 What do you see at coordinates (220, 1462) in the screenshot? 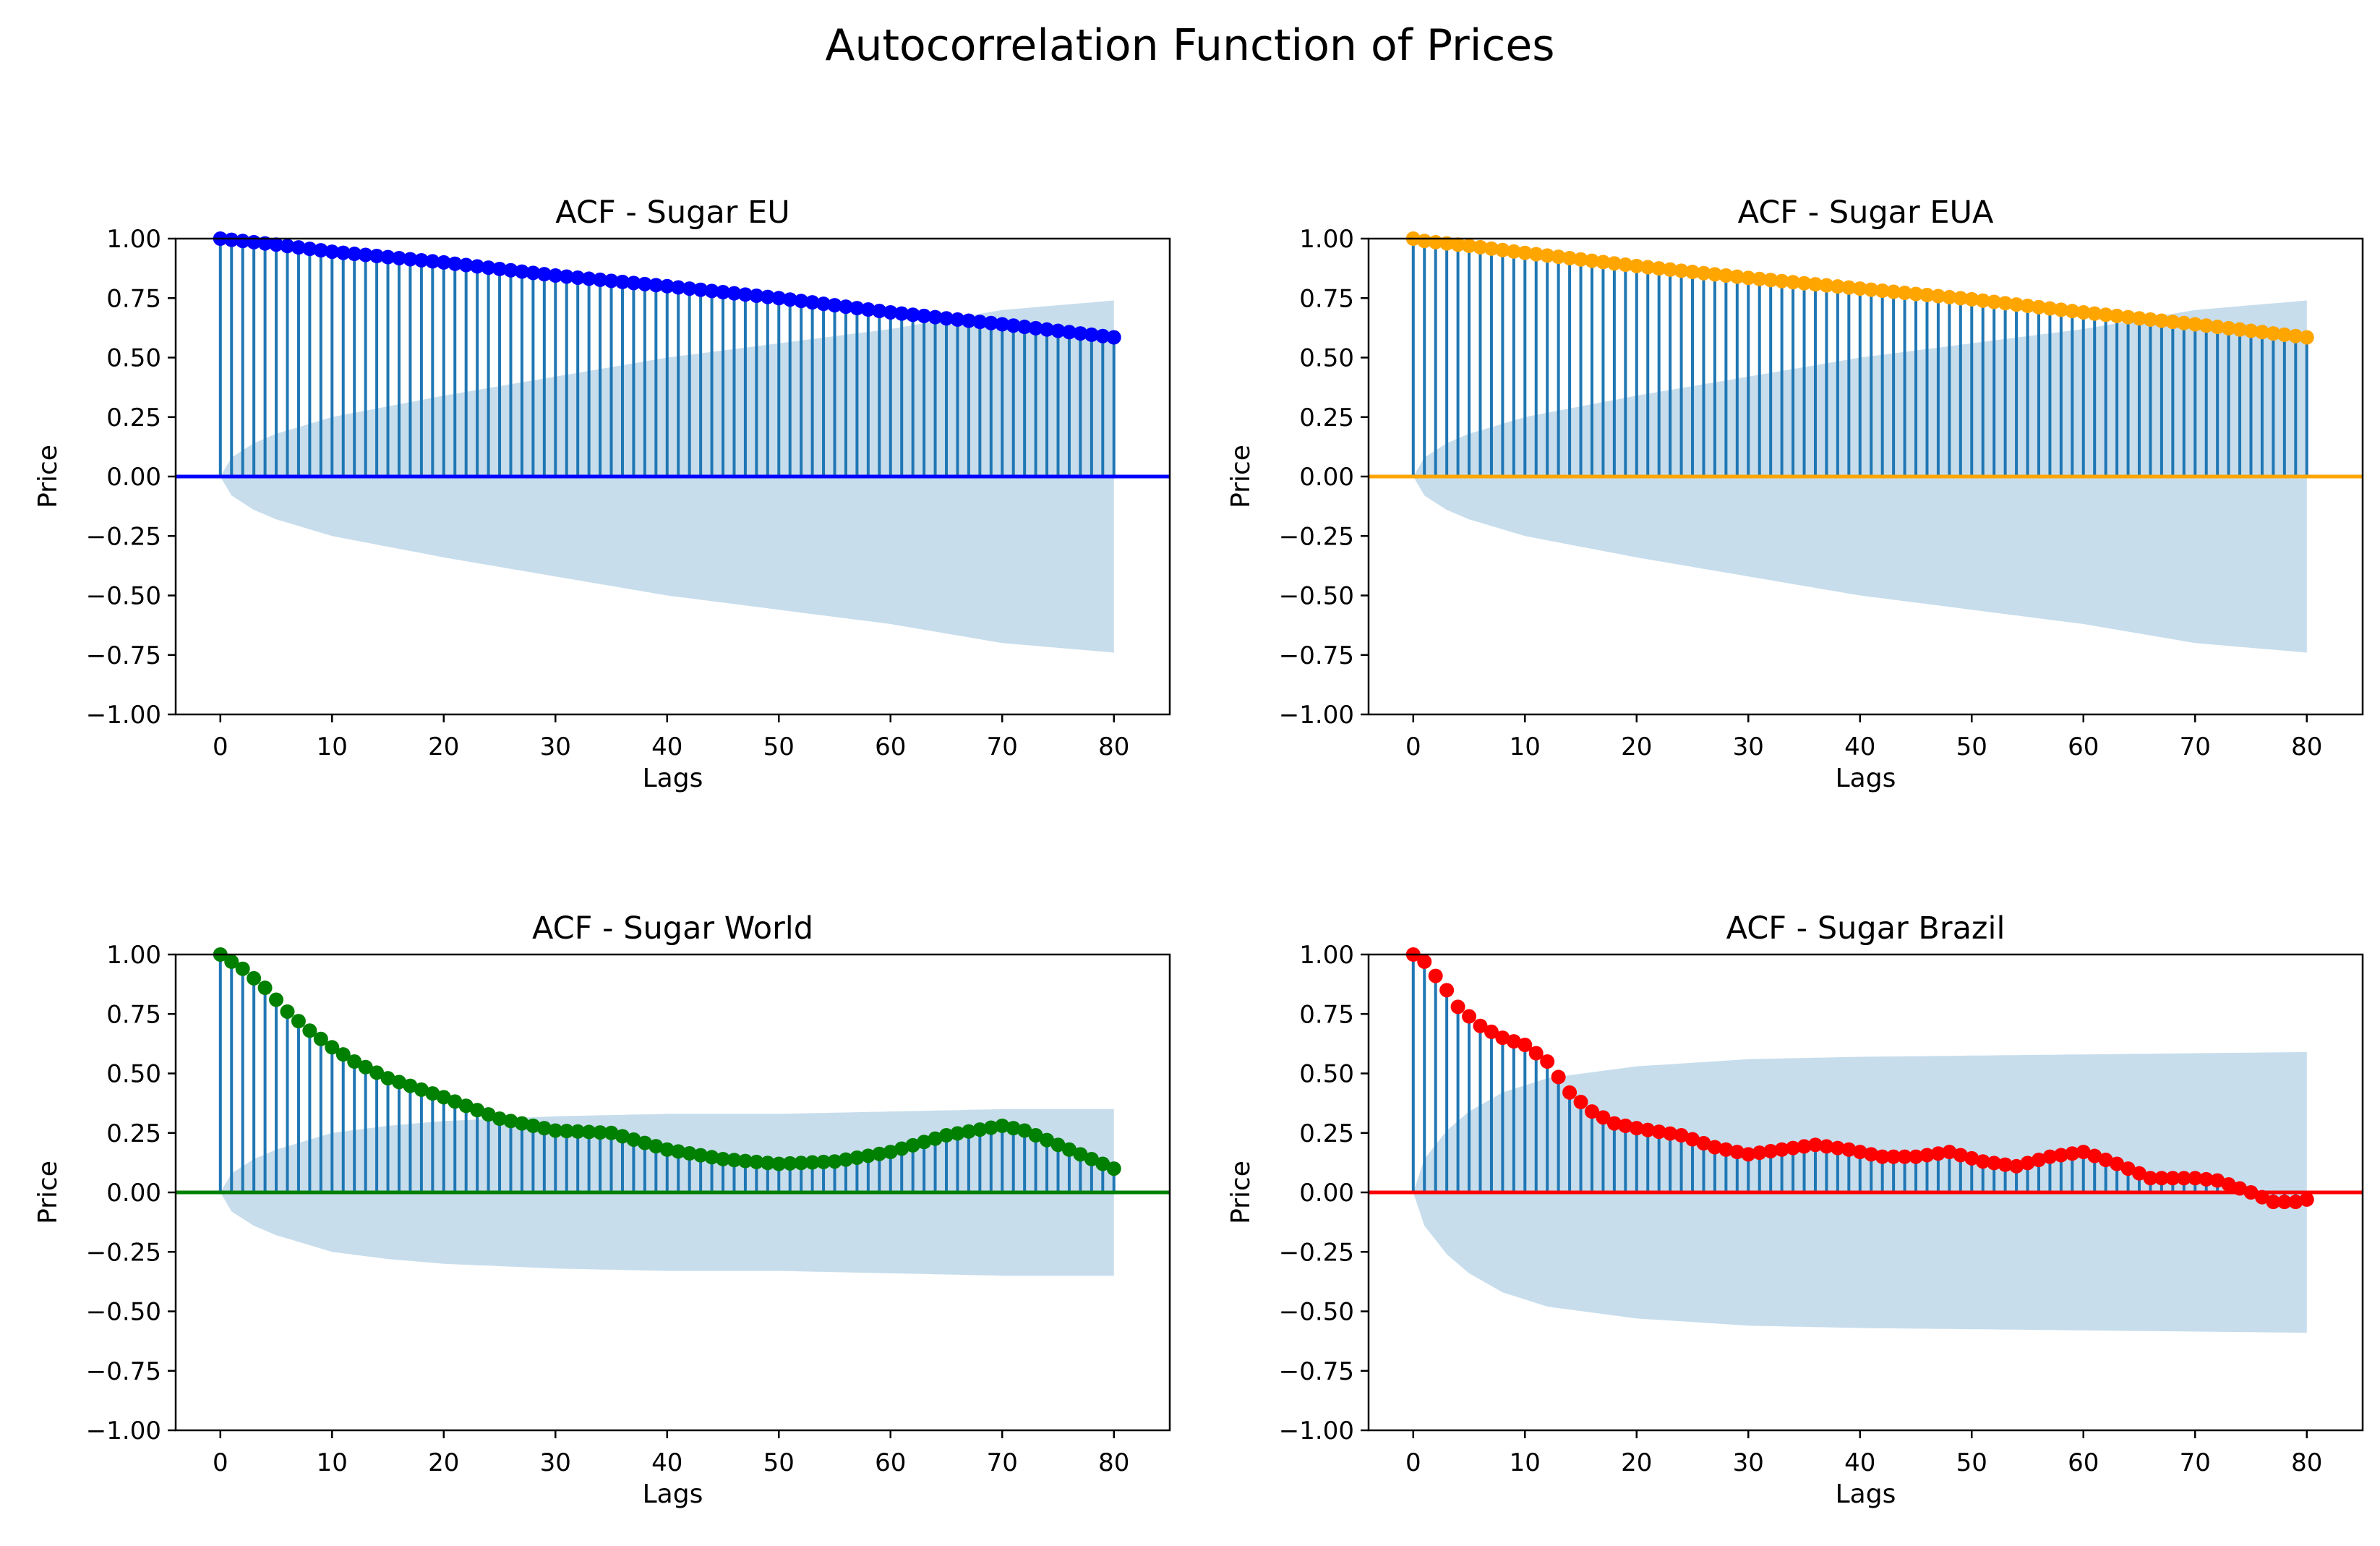
I see `x-tick-label: 0` at bounding box center [220, 1462].